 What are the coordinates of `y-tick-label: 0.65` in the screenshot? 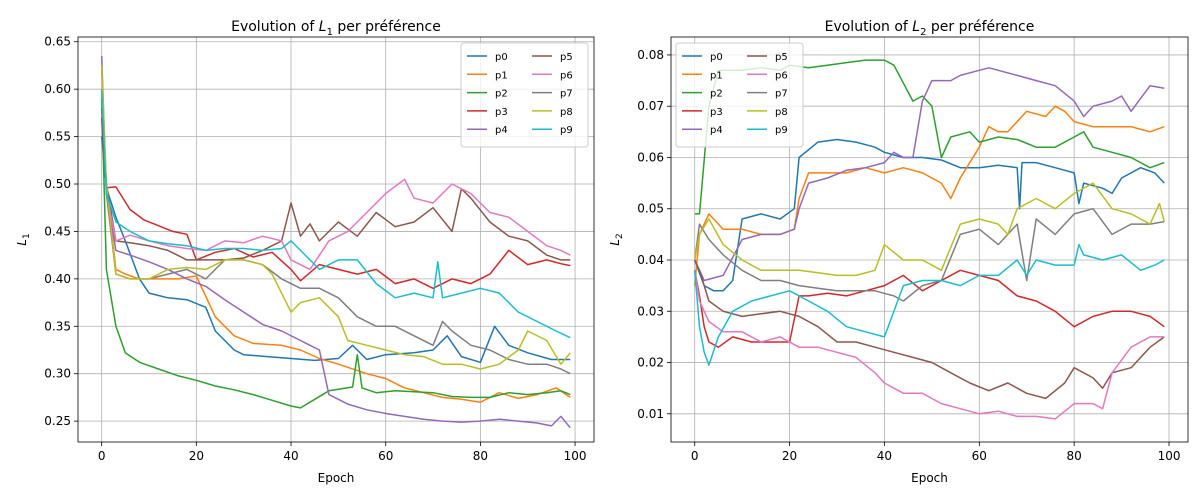 It's located at (57, 42).